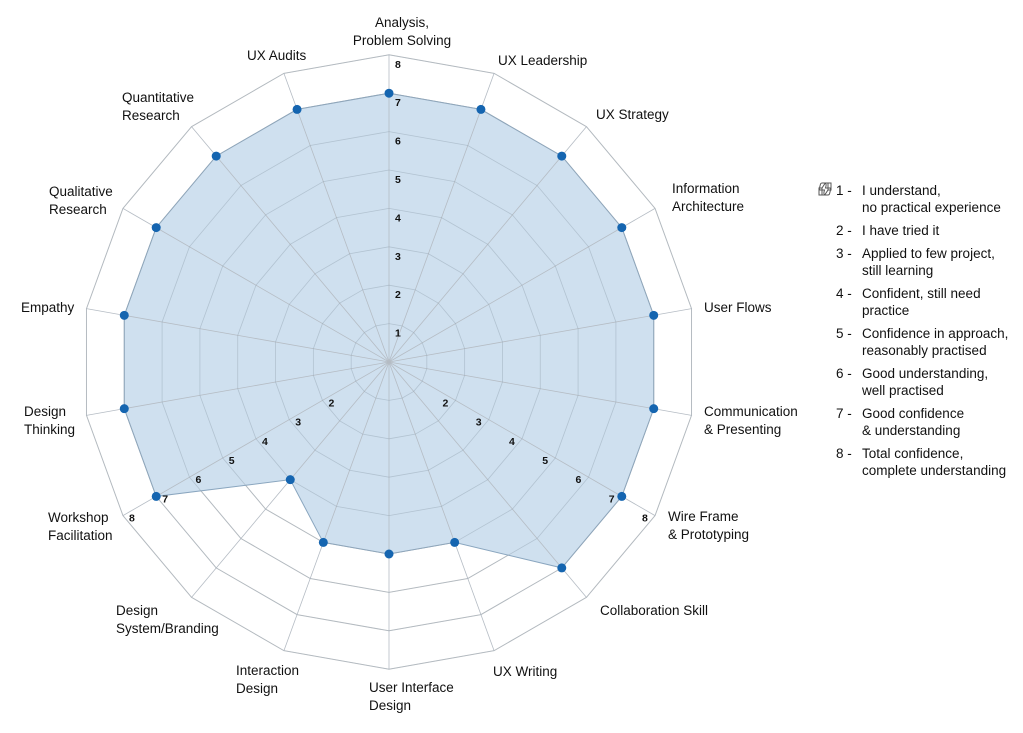 The image size is (1023, 733). What do you see at coordinates (525, 671) in the screenshot?
I see `axis-label: UX Writing` at bounding box center [525, 671].